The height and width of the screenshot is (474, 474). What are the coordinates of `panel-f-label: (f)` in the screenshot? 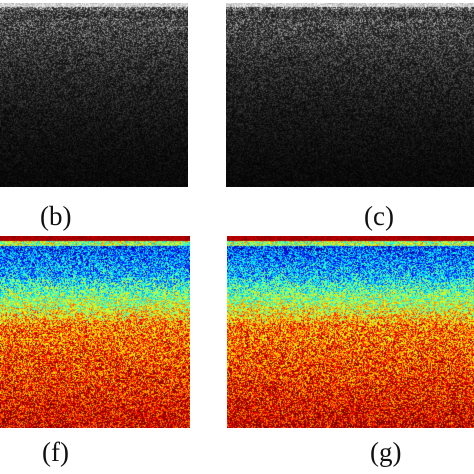 It's located at (55, 452).